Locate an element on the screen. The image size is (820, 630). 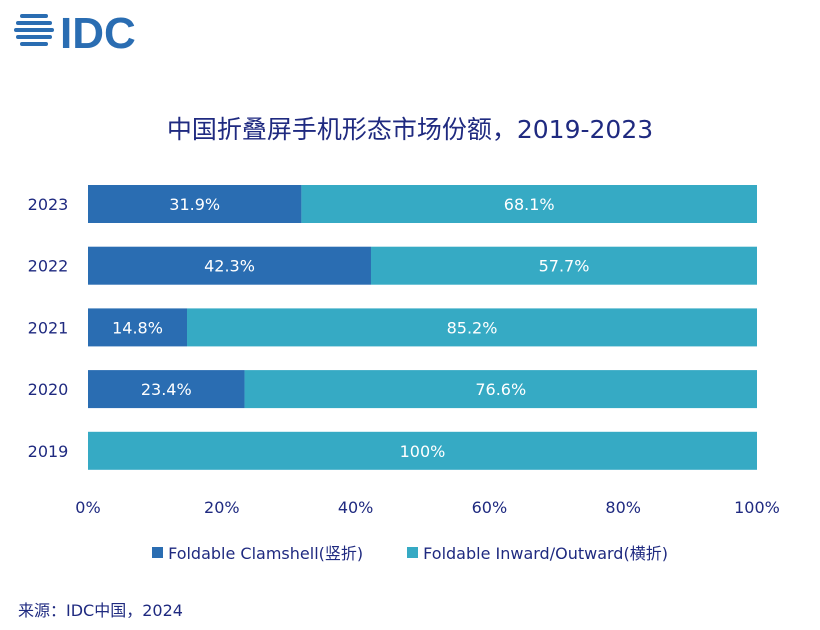
x-tick-label: 40% is located at coordinates (356, 507).